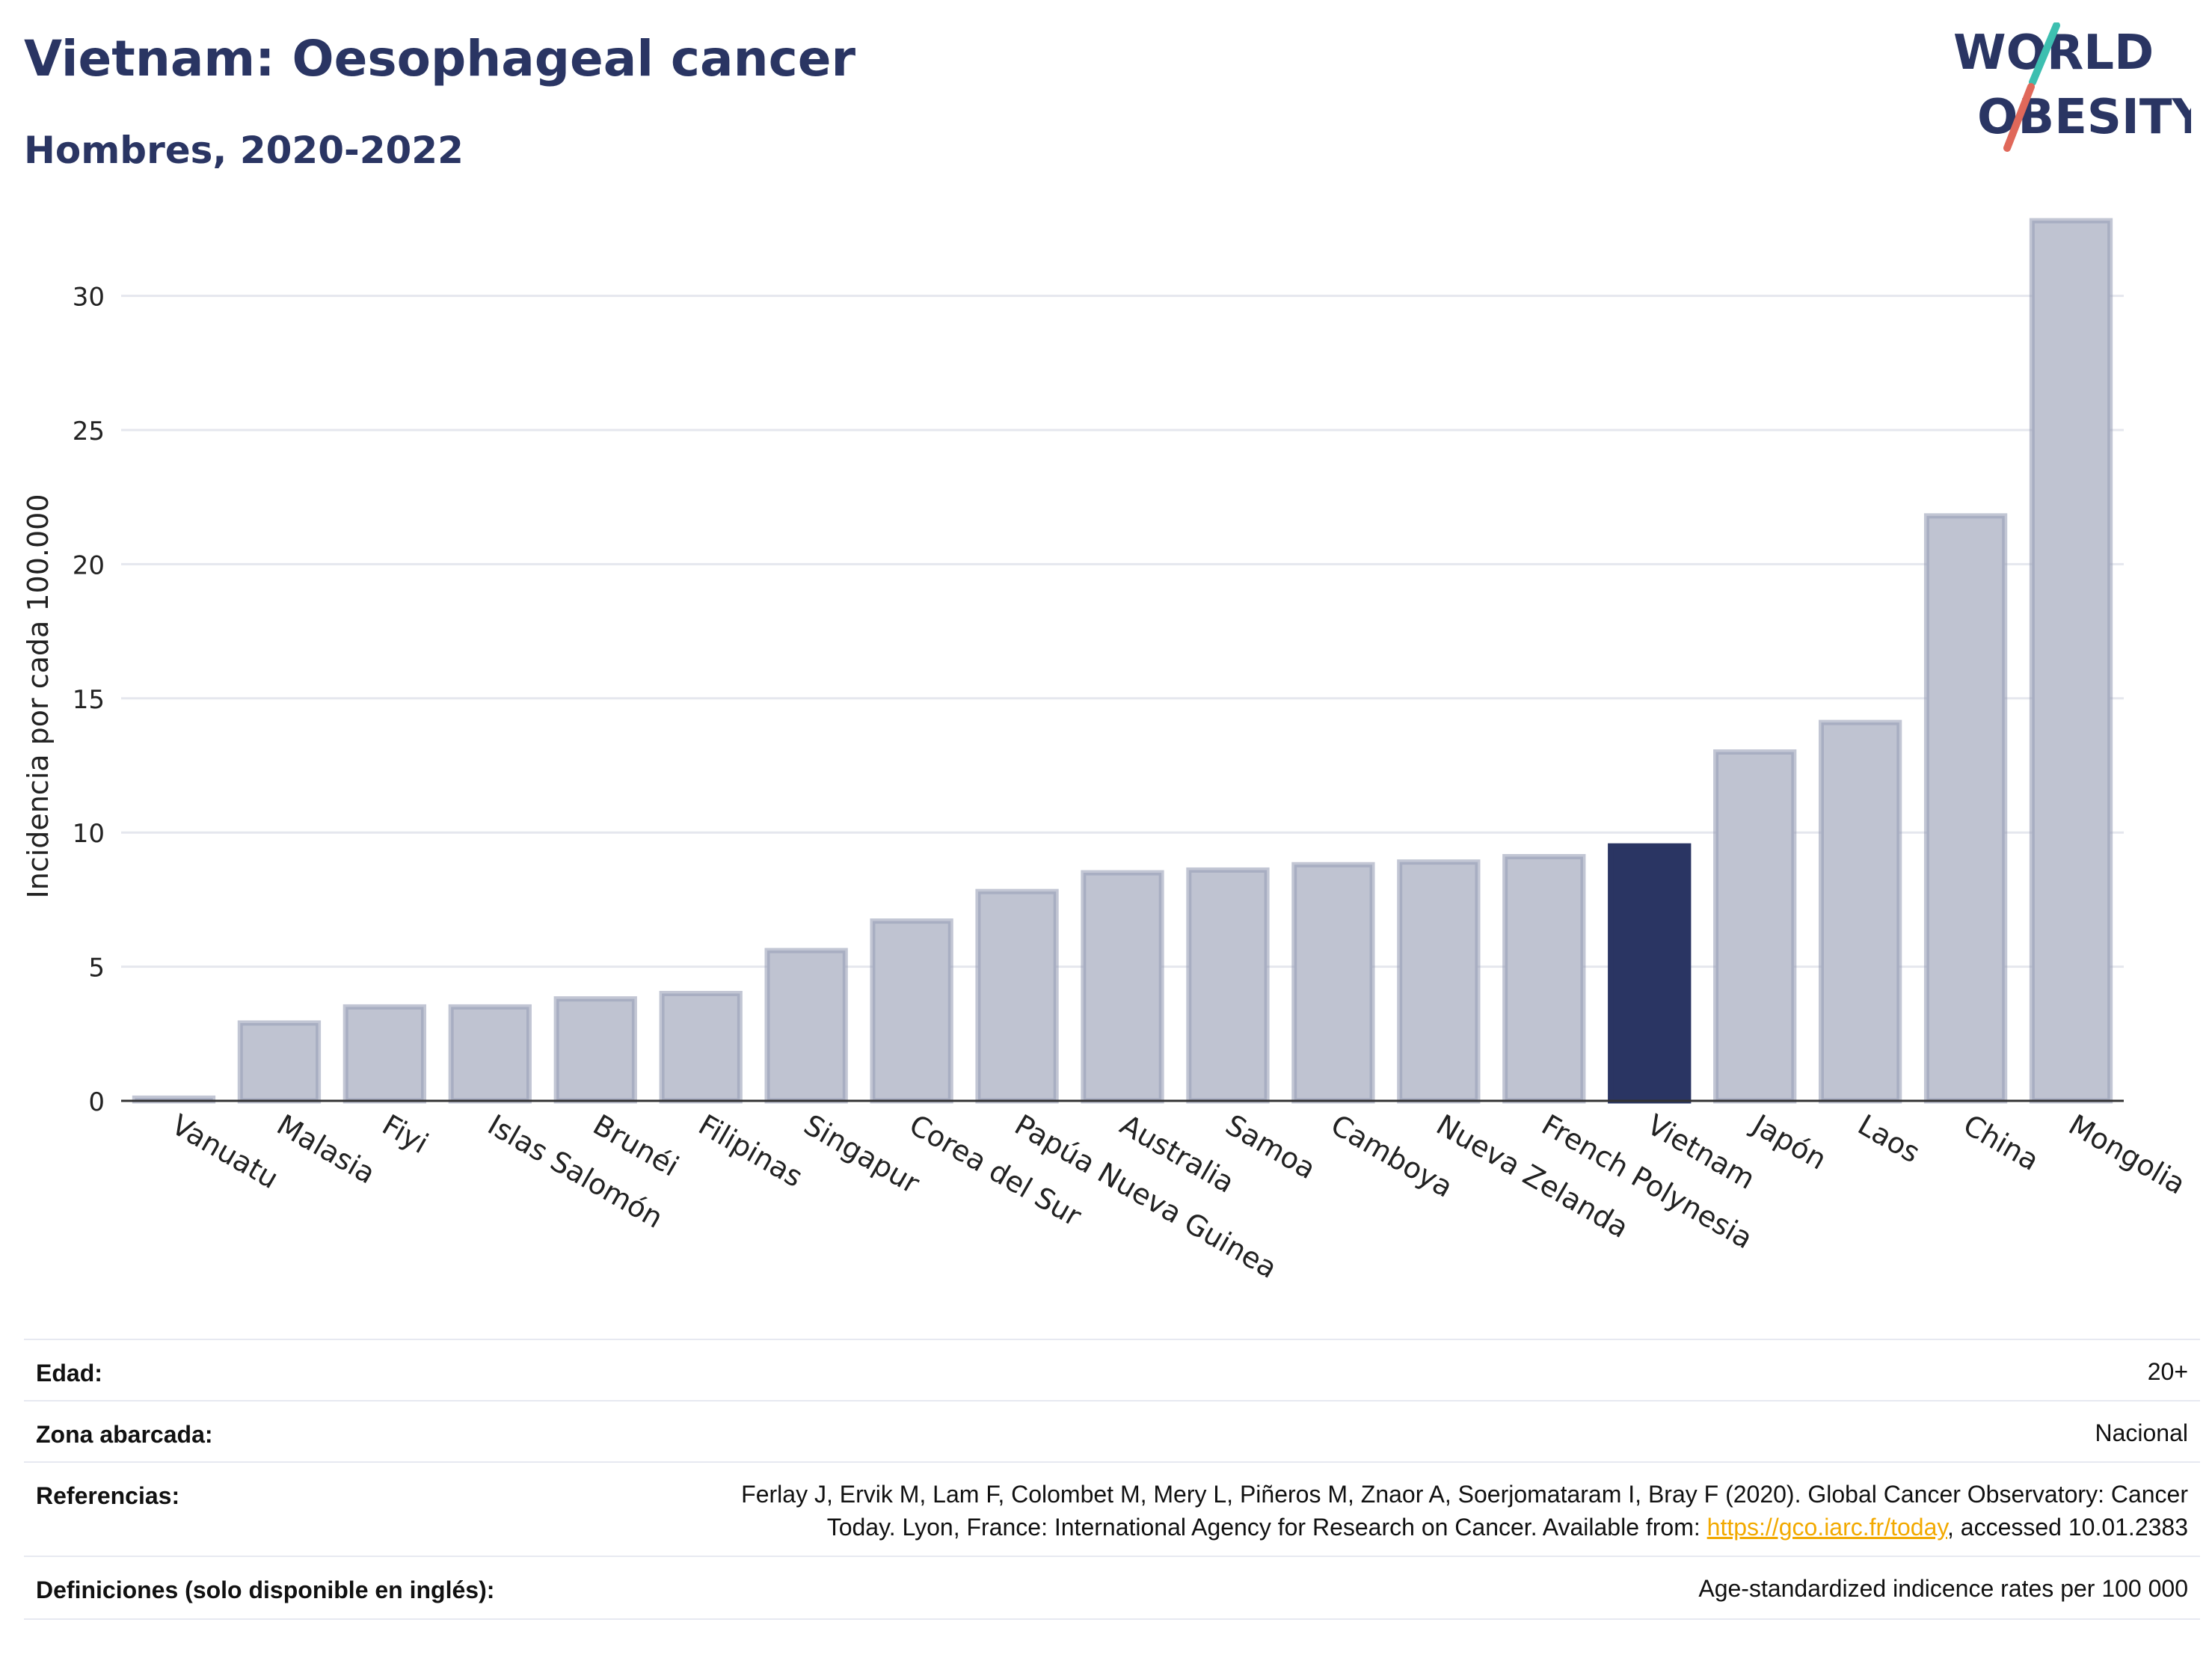  Describe the element at coordinates (1965, 808) in the screenshot. I see `bar-china` at that location.